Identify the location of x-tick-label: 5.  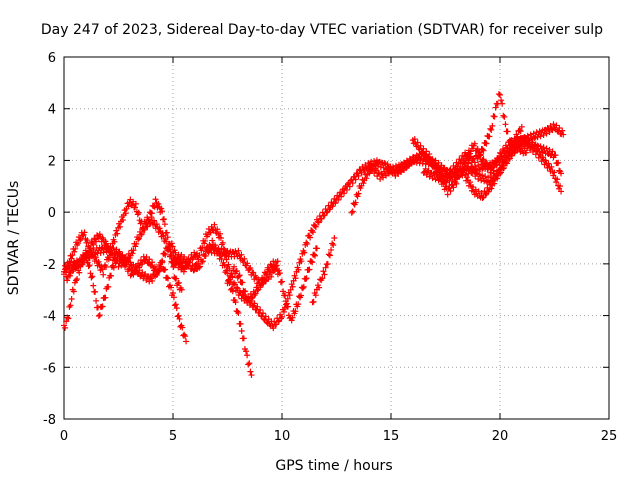
(173, 436).